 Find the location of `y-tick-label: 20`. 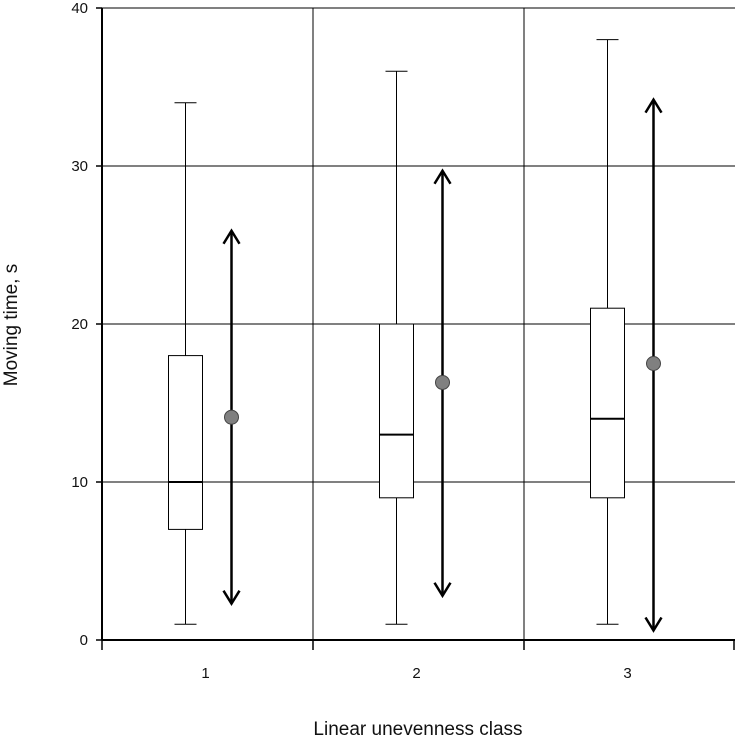

y-tick-label: 20 is located at coordinates (79, 324).